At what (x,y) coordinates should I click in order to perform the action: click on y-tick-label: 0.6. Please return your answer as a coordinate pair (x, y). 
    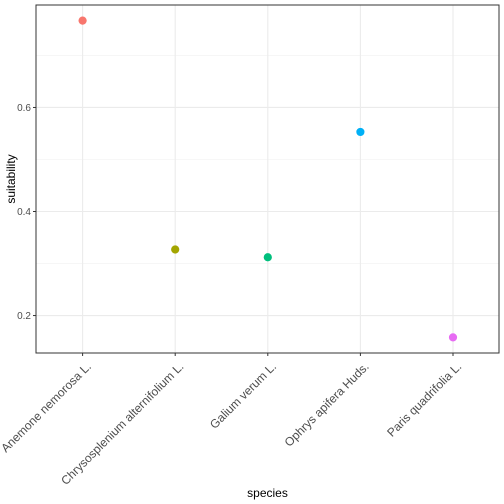
    Looking at the image, I should click on (24, 108).